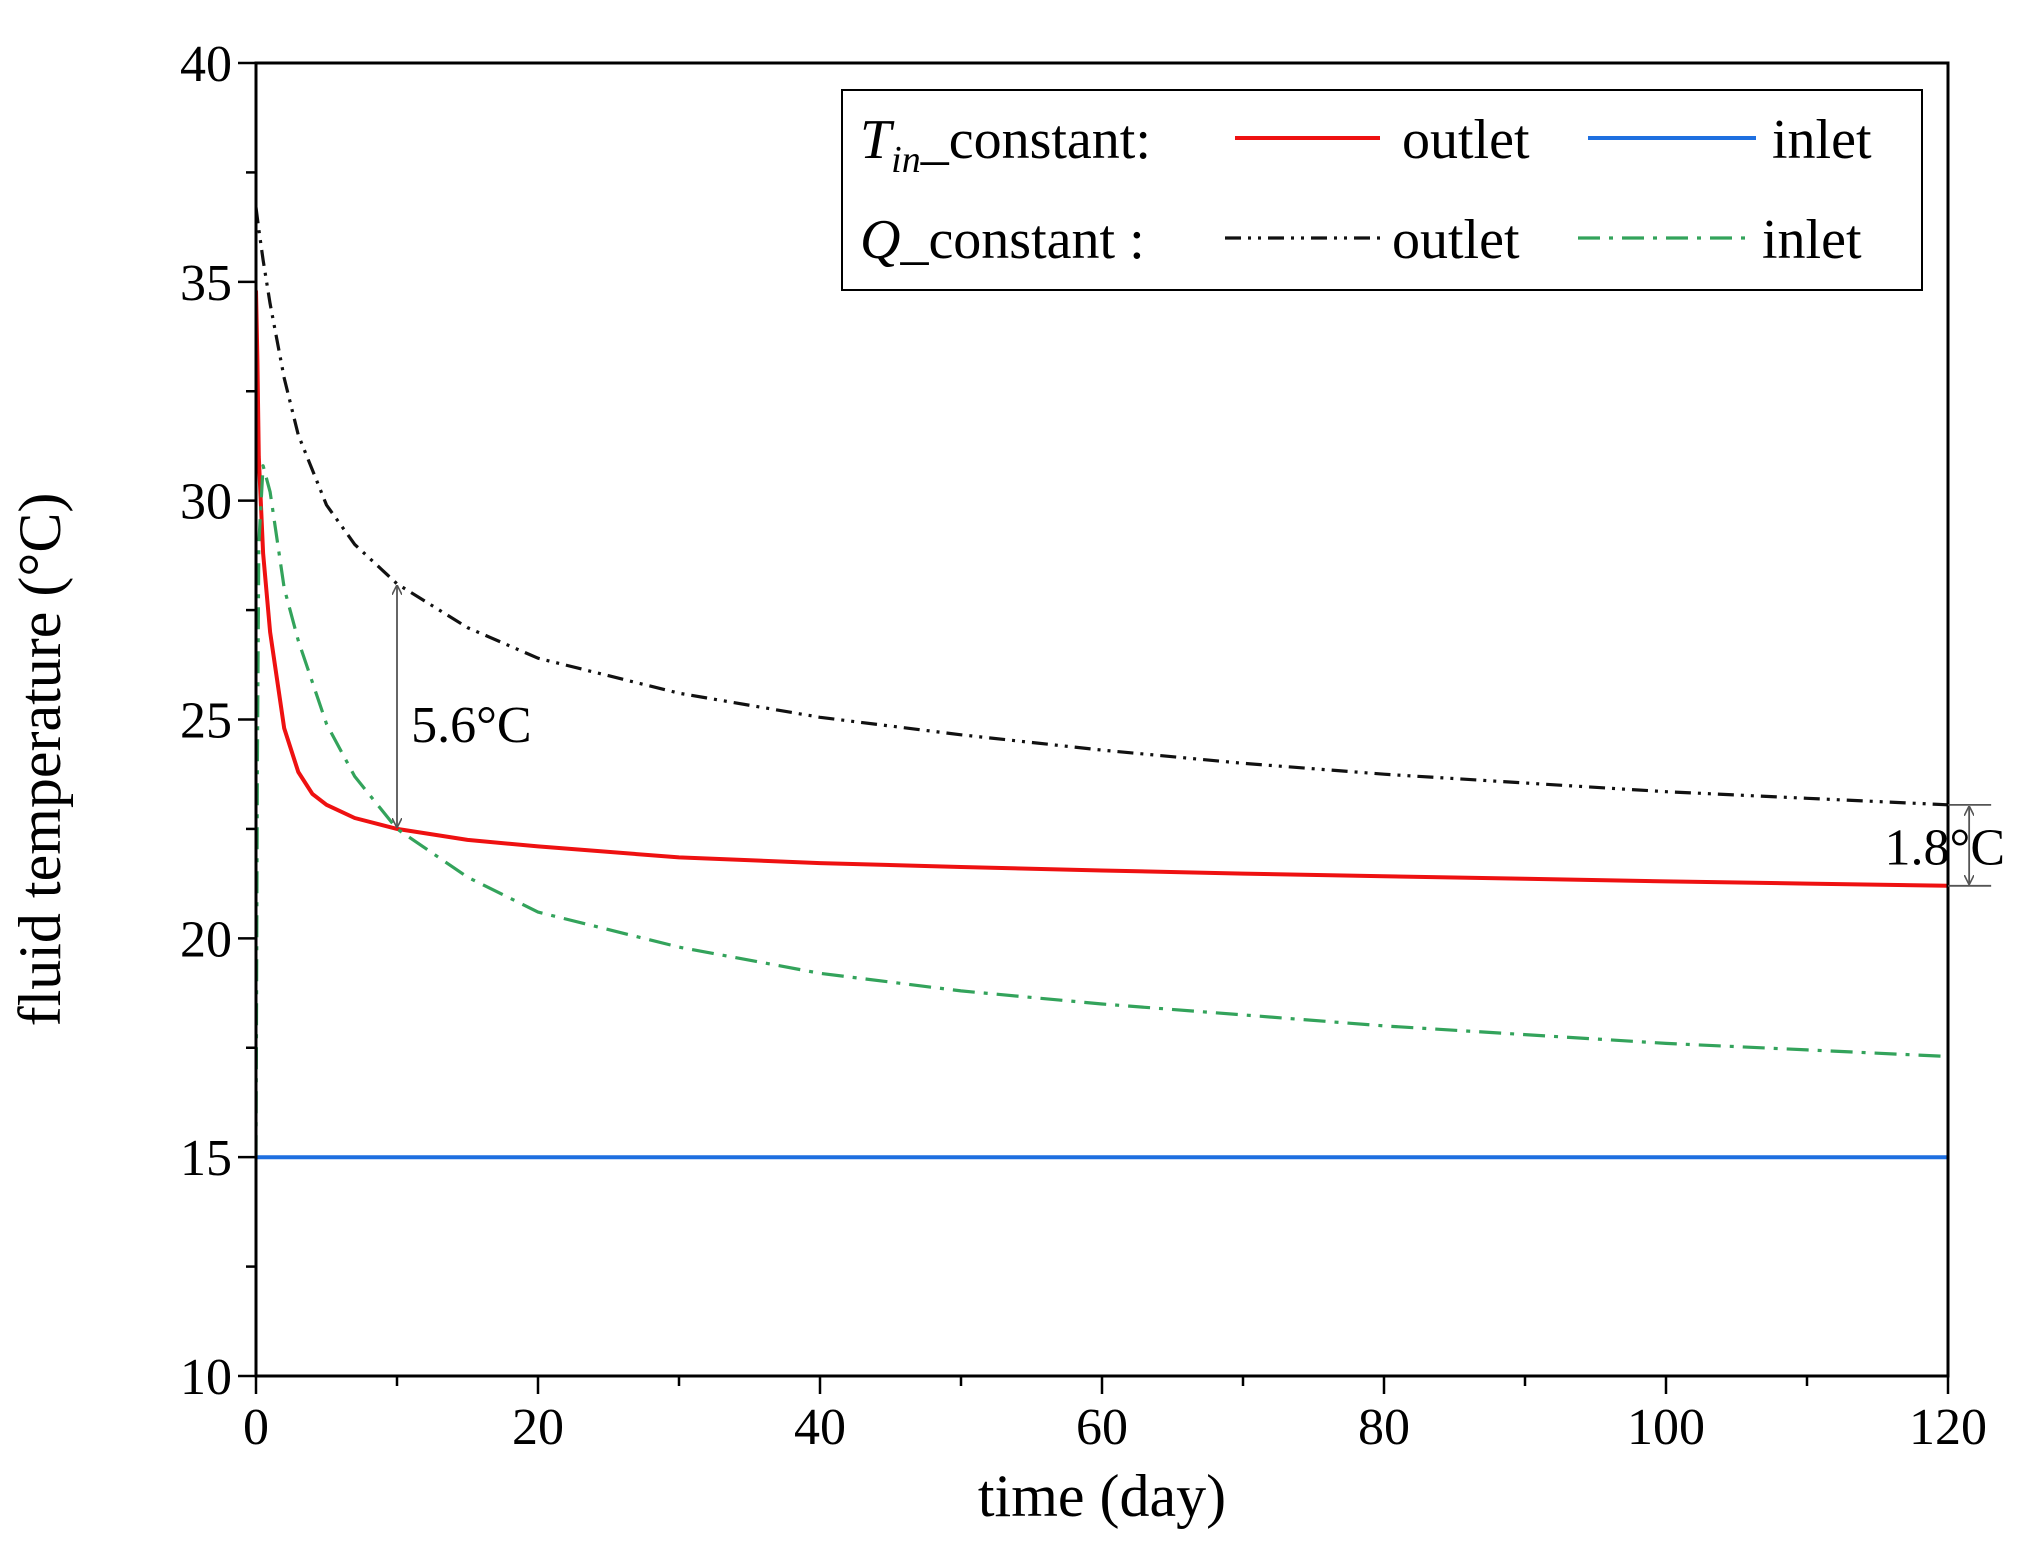 The image size is (2021, 1554). What do you see at coordinates (206, 1158) in the screenshot?
I see `y-tick-label: 15` at bounding box center [206, 1158].